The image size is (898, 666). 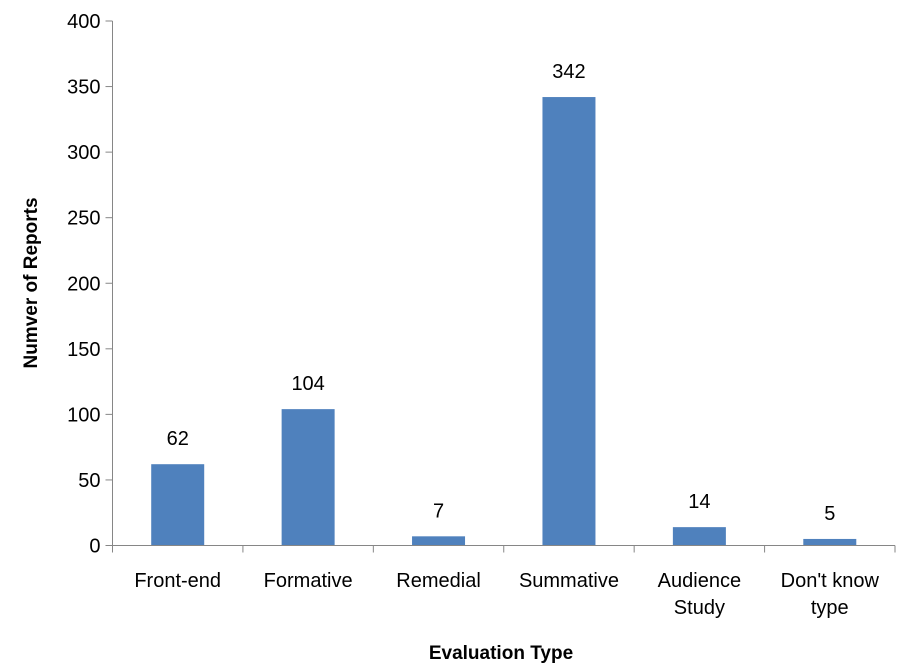 What do you see at coordinates (829, 514) in the screenshot?
I see `data-label: 5` at bounding box center [829, 514].